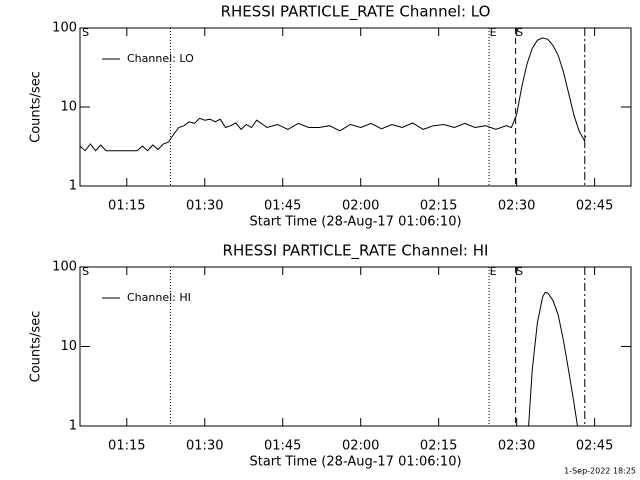 The height and width of the screenshot is (480, 640). What do you see at coordinates (553, 359) in the screenshot?
I see `series-line` at bounding box center [553, 359].